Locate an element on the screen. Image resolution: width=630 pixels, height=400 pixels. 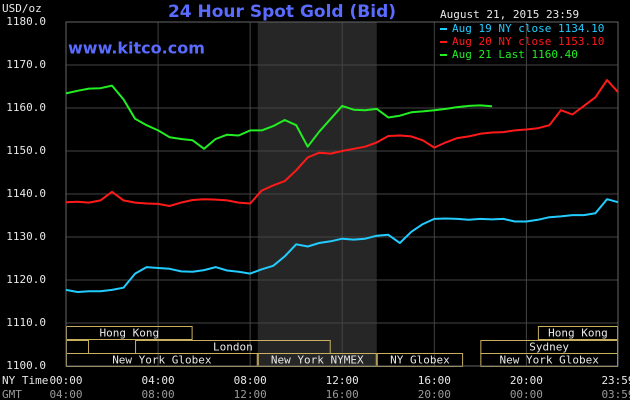
y-axis-label: USD/oz is located at coordinates (22, 8).